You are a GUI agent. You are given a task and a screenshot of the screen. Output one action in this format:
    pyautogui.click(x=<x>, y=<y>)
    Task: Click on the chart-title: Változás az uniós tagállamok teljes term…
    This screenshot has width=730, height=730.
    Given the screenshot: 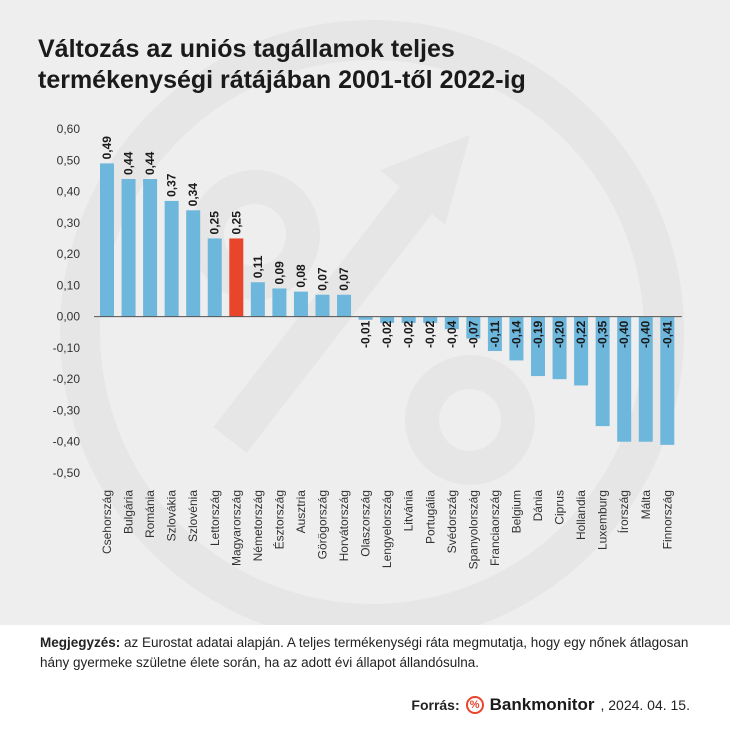 What is the action you would take?
    pyautogui.click(x=363, y=65)
    